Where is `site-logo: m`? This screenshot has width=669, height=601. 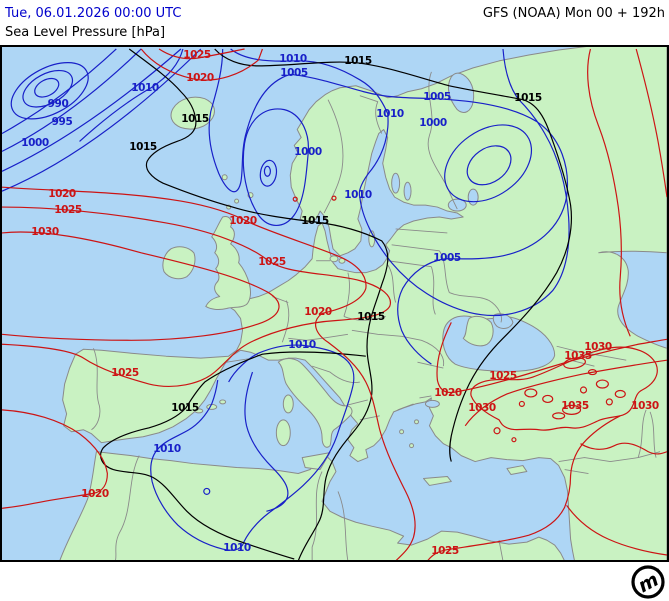 site-logo: m is located at coordinates (648, 582).